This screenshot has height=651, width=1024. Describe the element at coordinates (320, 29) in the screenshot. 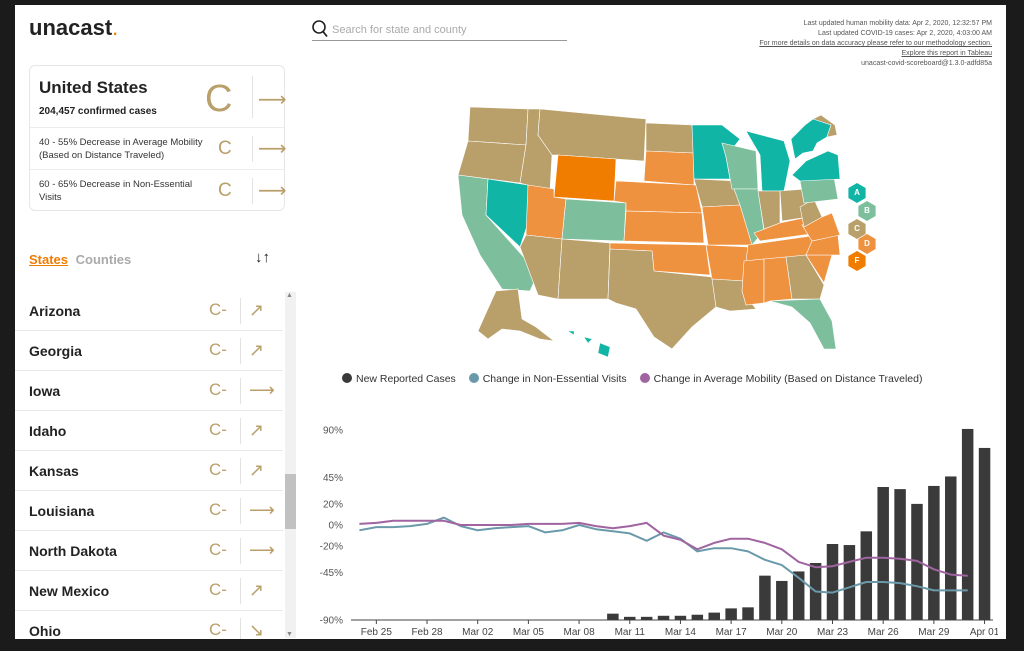

I see `search-icon` at that location.